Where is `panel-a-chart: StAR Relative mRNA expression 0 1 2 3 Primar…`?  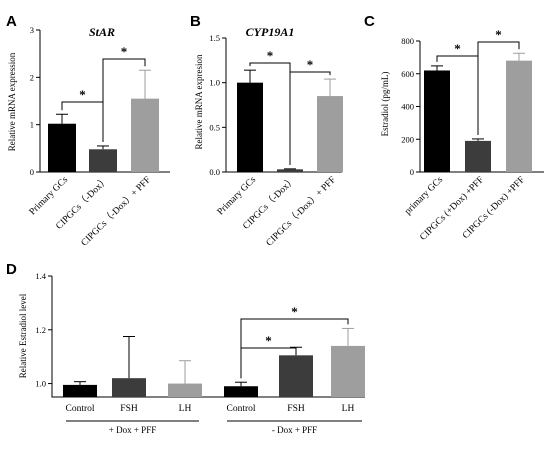
panel-a-chart: StAR Relative mRNA expression 0 1 2 3 Primar… is located at coordinates (88, 136).